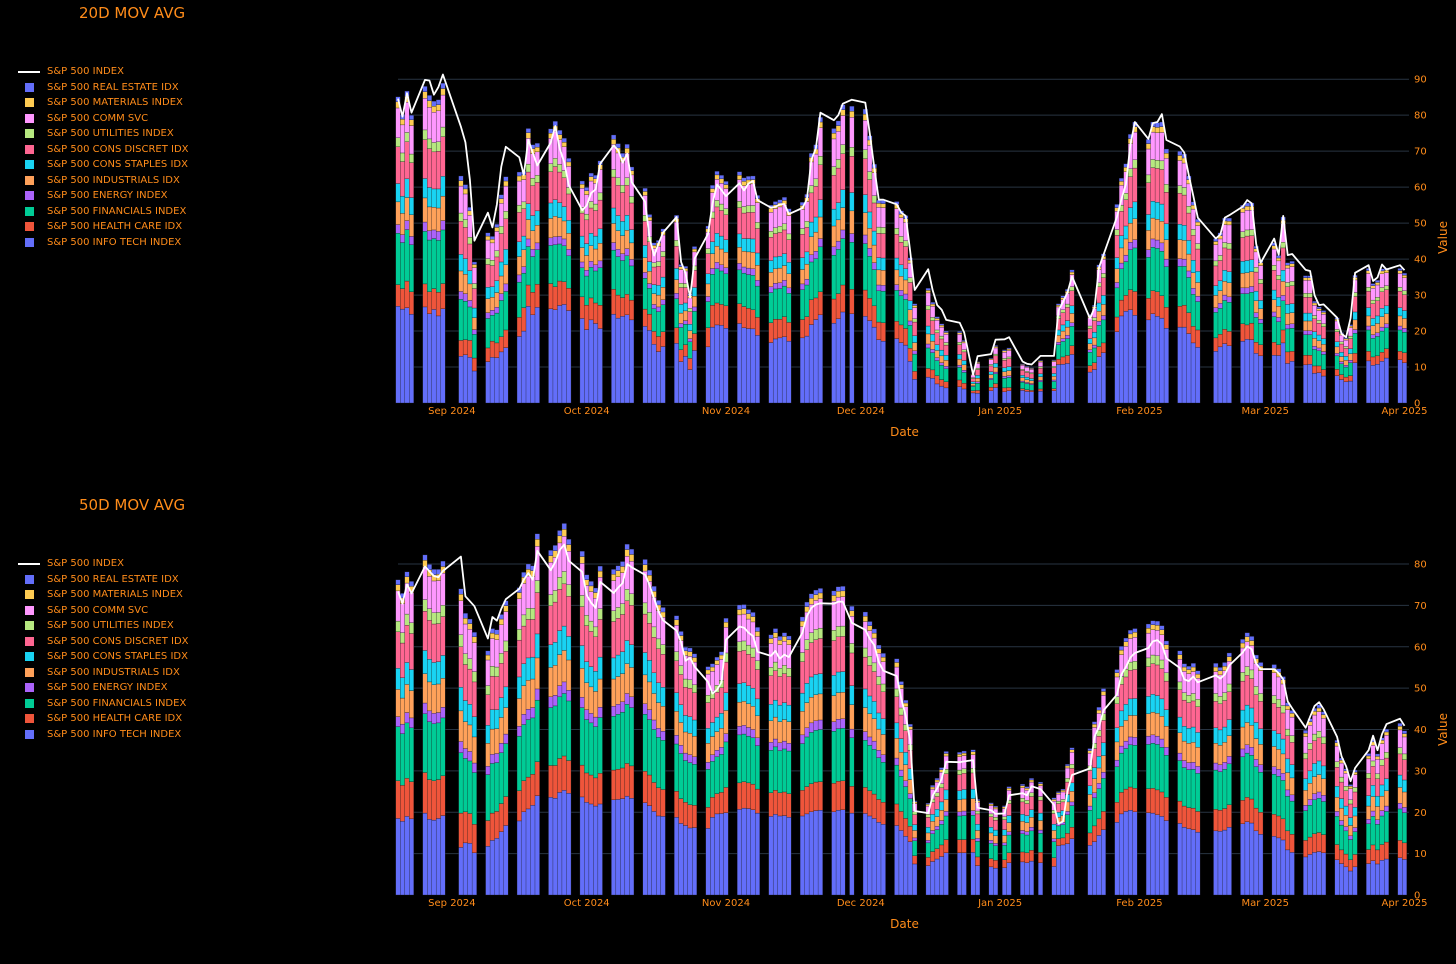  What do you see at coordinates (904, 924) in the screenshot?
I see `x-axis-title: Date` at bounding box center [904, 924].